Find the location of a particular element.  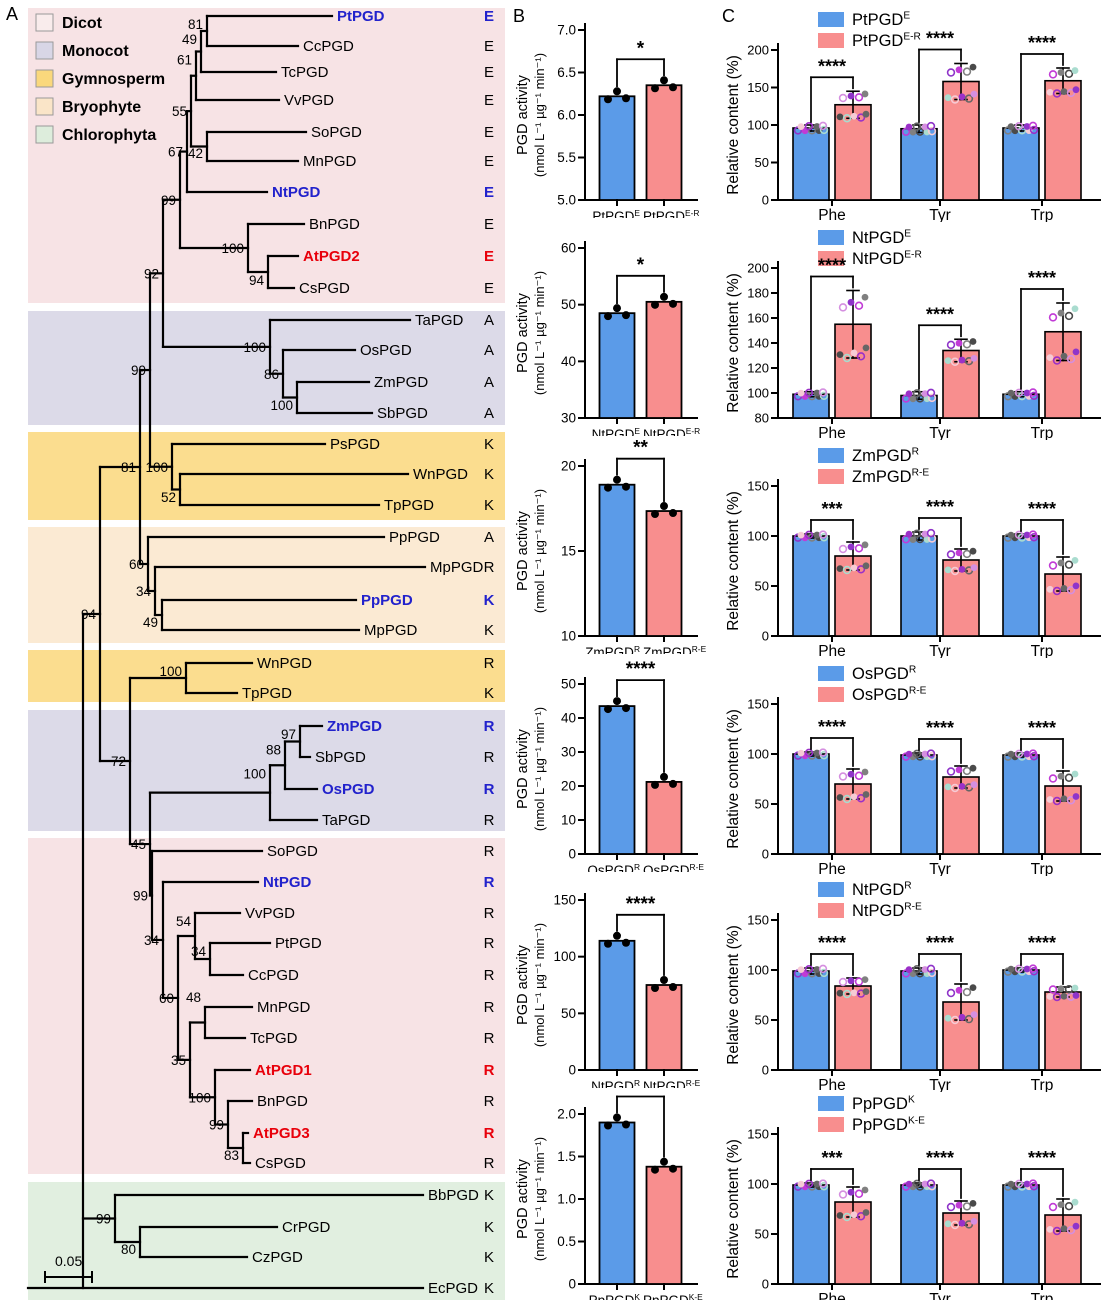

legend-label-control: PtPGDE is located at coordinates (881, 20).